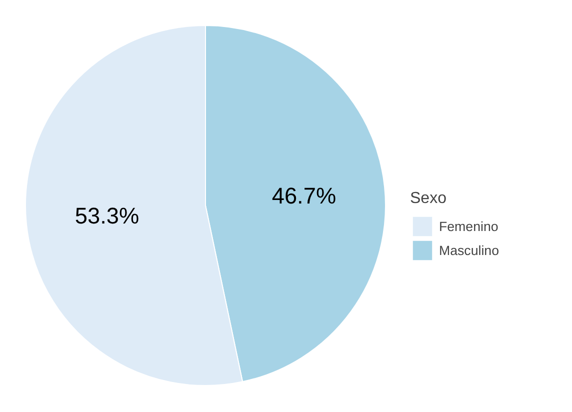 This screenshot has height=412, width=572. What do you see at coordinates (304, 195) in the screenshot?
I see `data-label: 46.7%` at bounding box center [304, 195].